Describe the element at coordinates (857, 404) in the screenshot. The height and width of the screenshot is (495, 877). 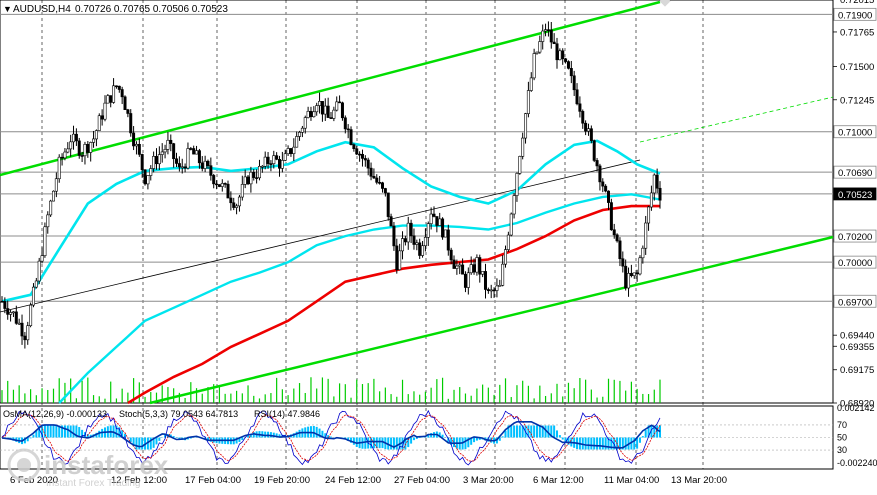
I see `price-tick-label: 0.68920` at that location.